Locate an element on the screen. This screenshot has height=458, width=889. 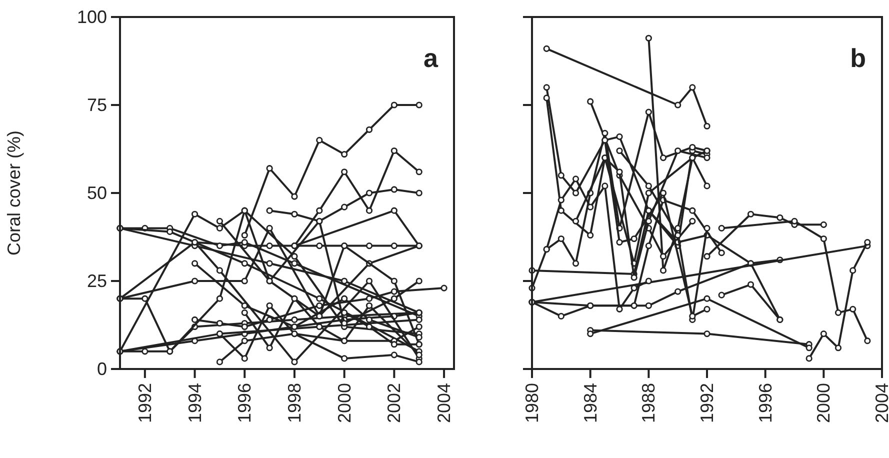
y-tick-label: 75 is located at coordinates (96, 105).